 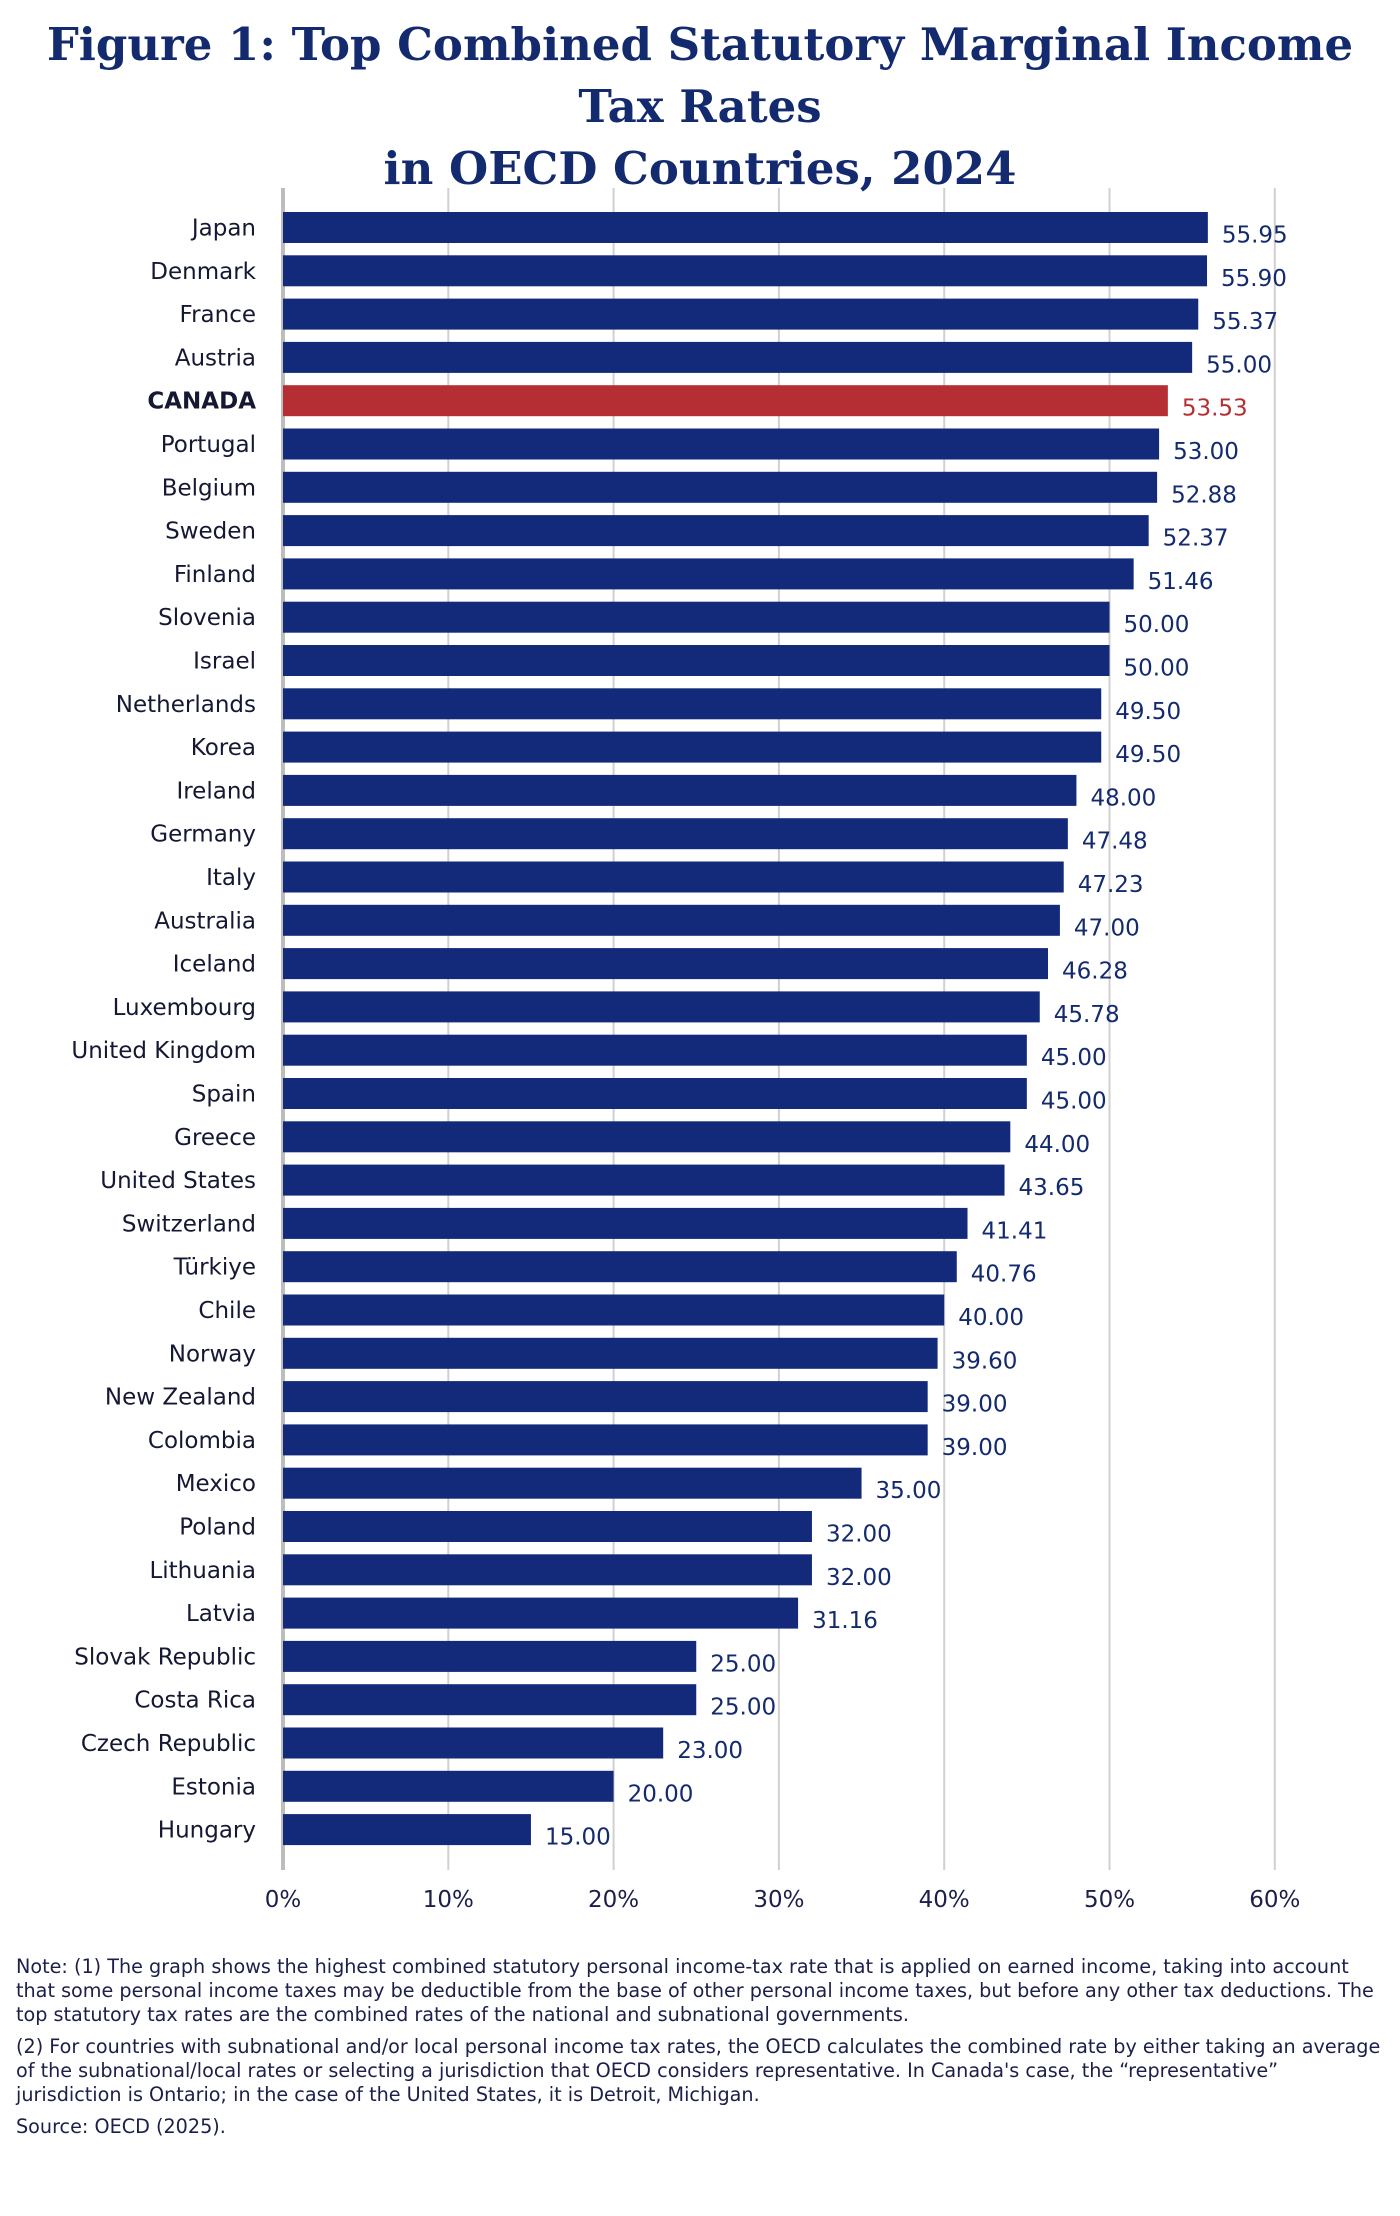 I want to click on category-label: Lithuania, so click(x=202, y=1571).